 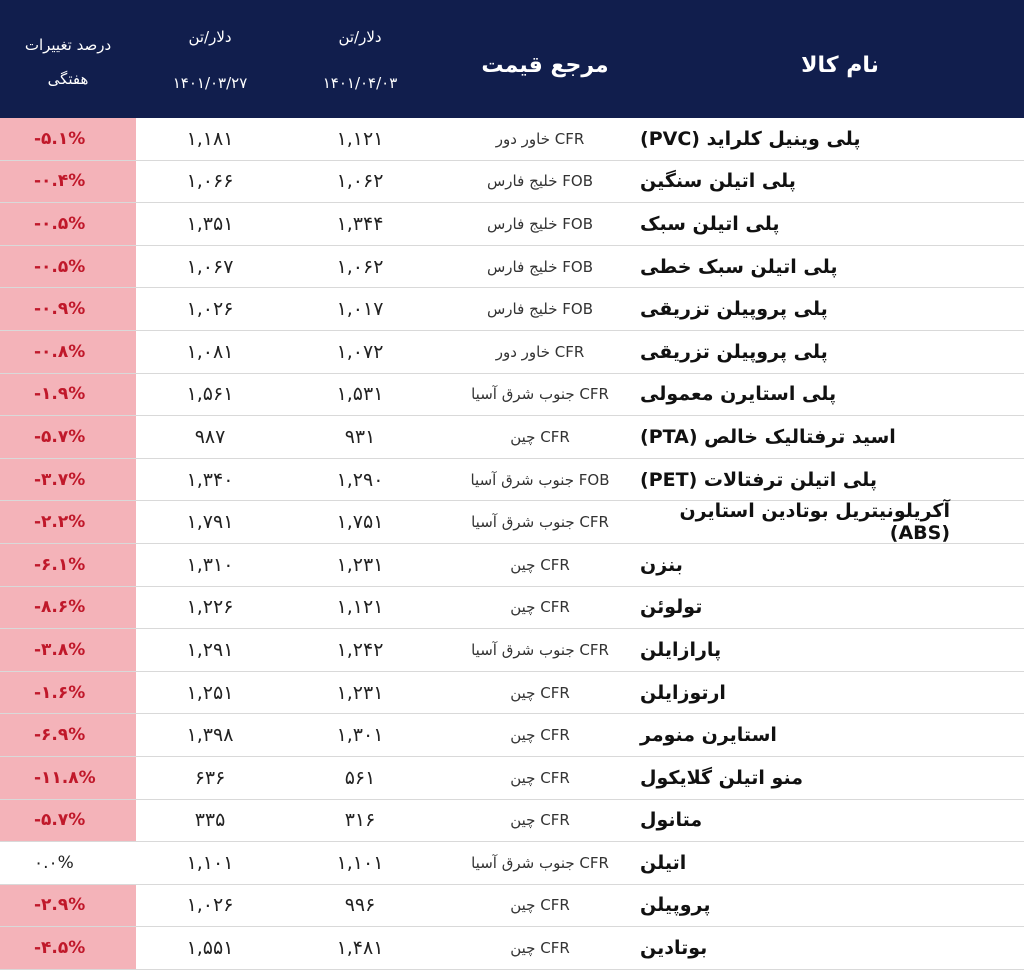 What do you see at coordinates (545, 65) in the screenshot?
I see `header-price-reference-label: مرجع قیمت` at bounding box center [545, 65].